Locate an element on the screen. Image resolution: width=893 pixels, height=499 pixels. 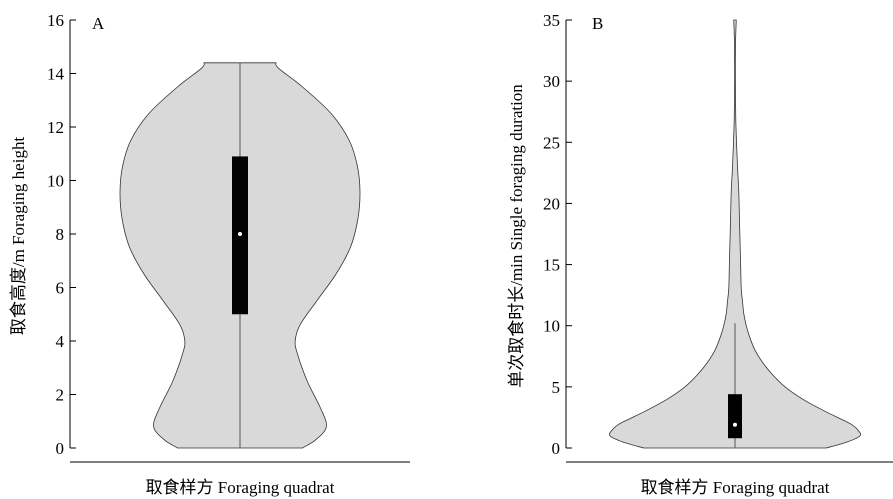
y-tick-label: 4 is located at coordinates (60, 341).